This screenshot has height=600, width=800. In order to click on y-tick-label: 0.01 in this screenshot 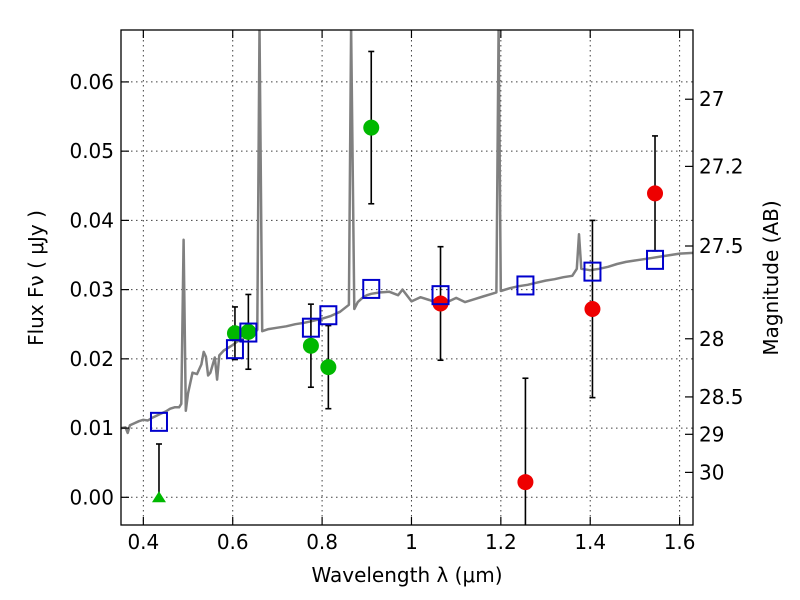, I will do `click(91, 428)`.